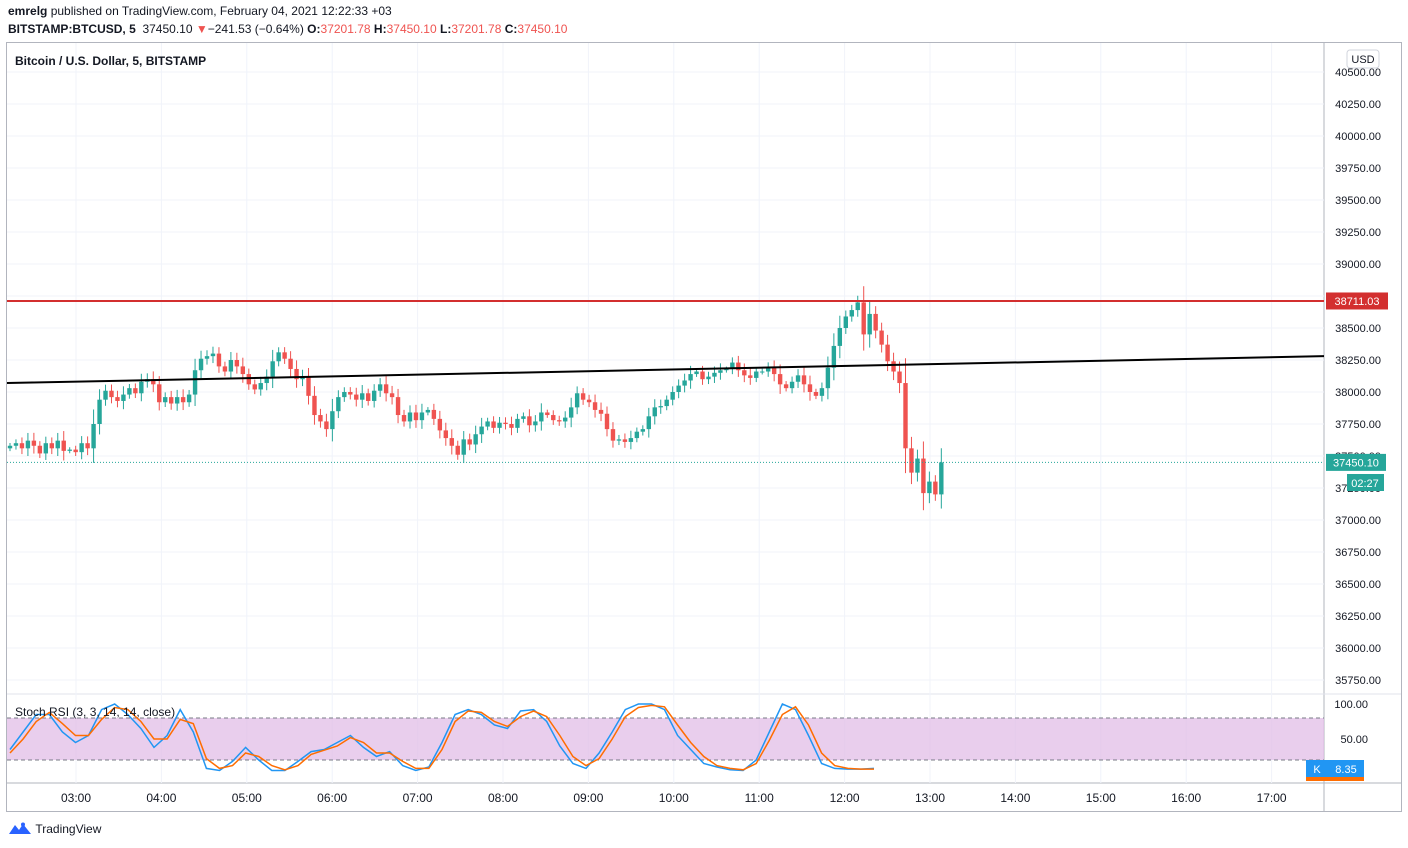 This screenshot has width=1408, height=848. I want to click on currency-button, so click(1363, 59).